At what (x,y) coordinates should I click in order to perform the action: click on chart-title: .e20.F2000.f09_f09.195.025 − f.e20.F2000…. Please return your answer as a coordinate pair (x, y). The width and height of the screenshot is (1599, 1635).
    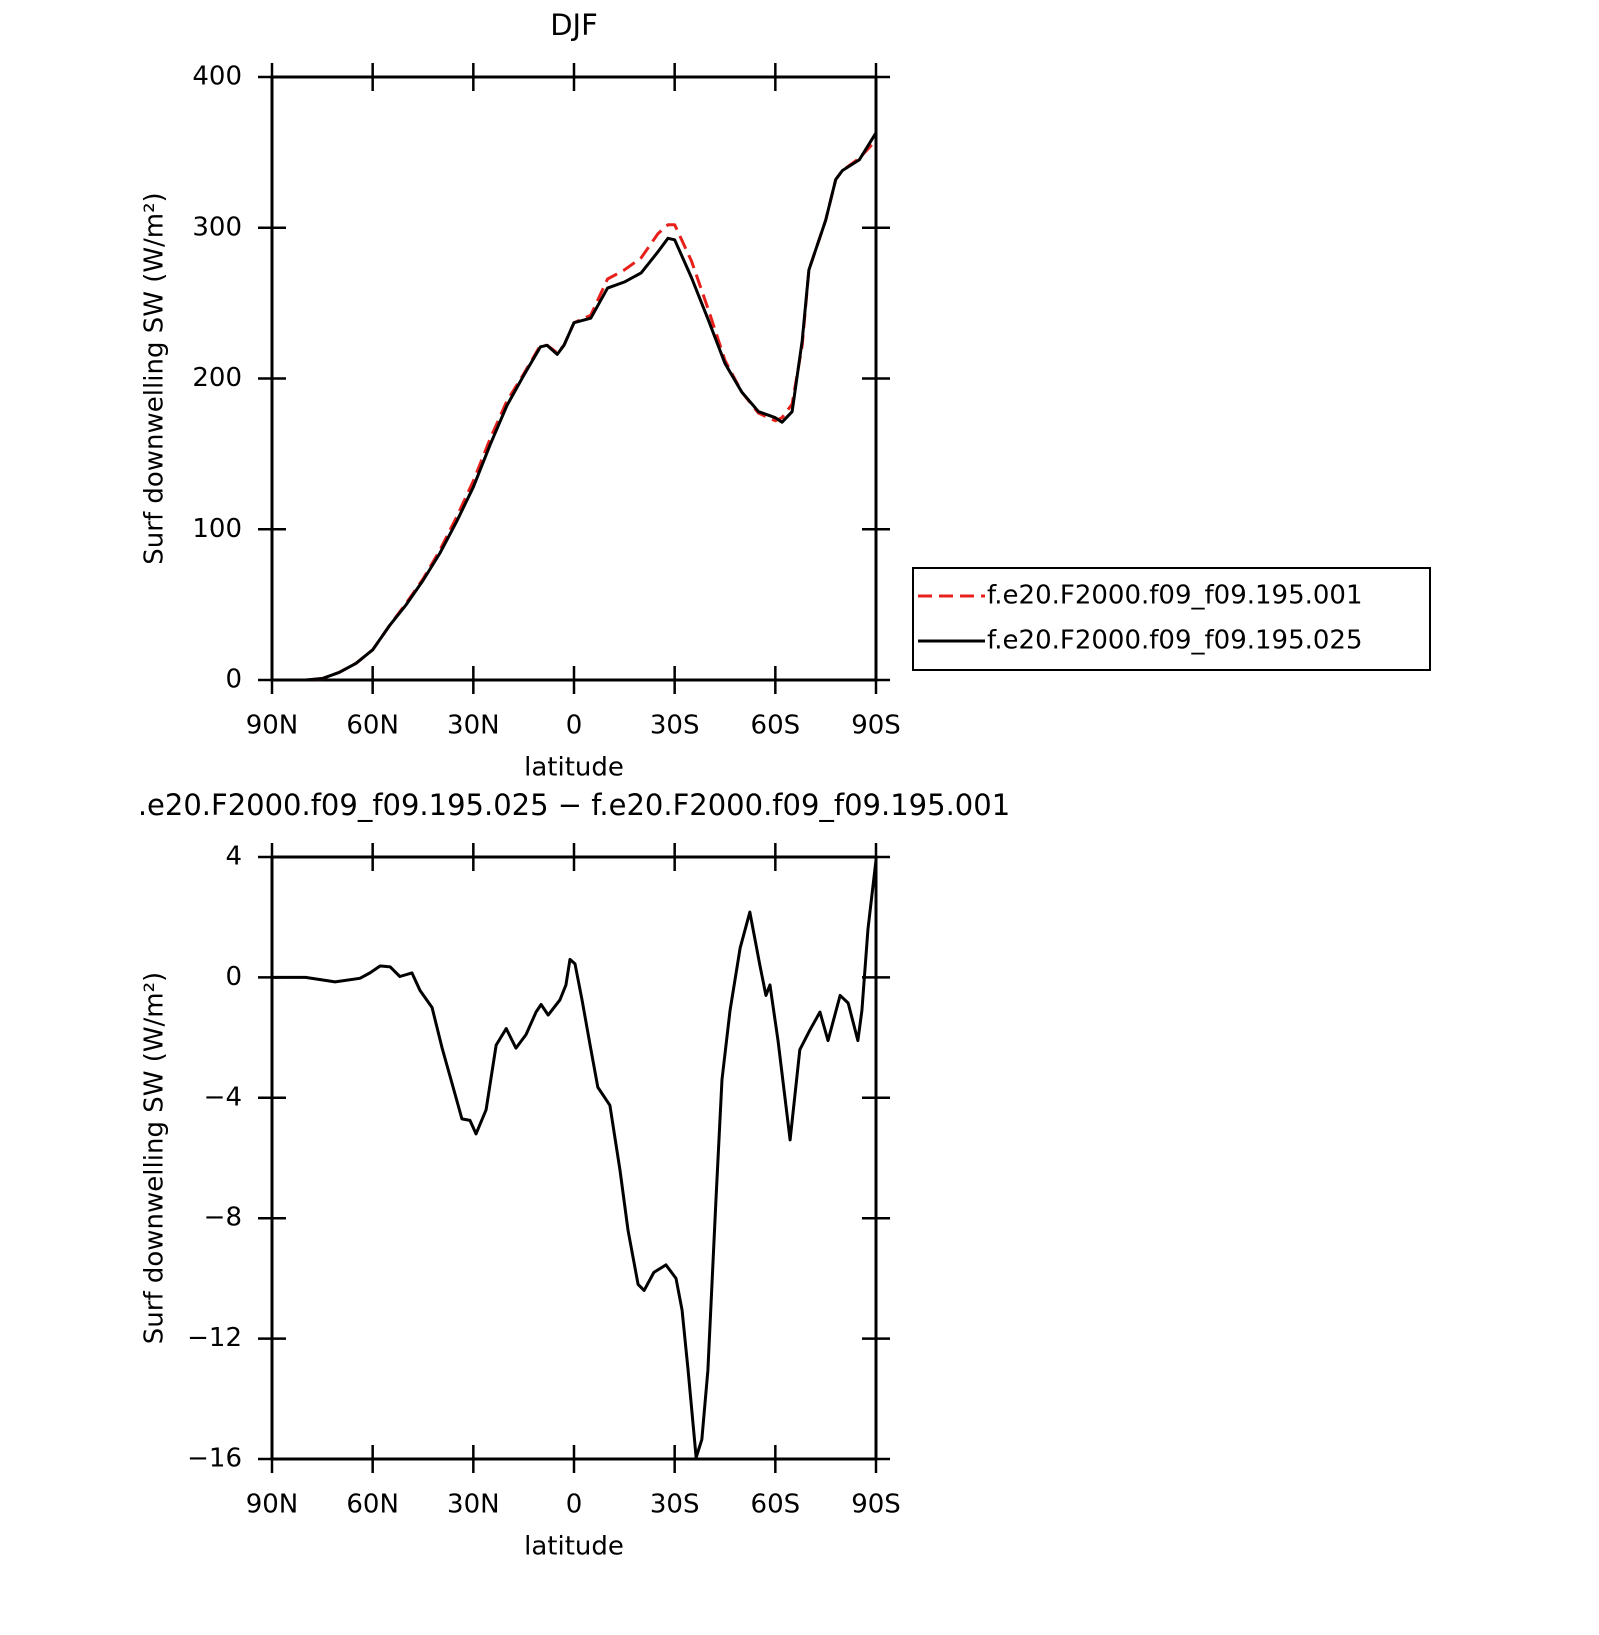
    Looking at the image, I should click on (574, 805).